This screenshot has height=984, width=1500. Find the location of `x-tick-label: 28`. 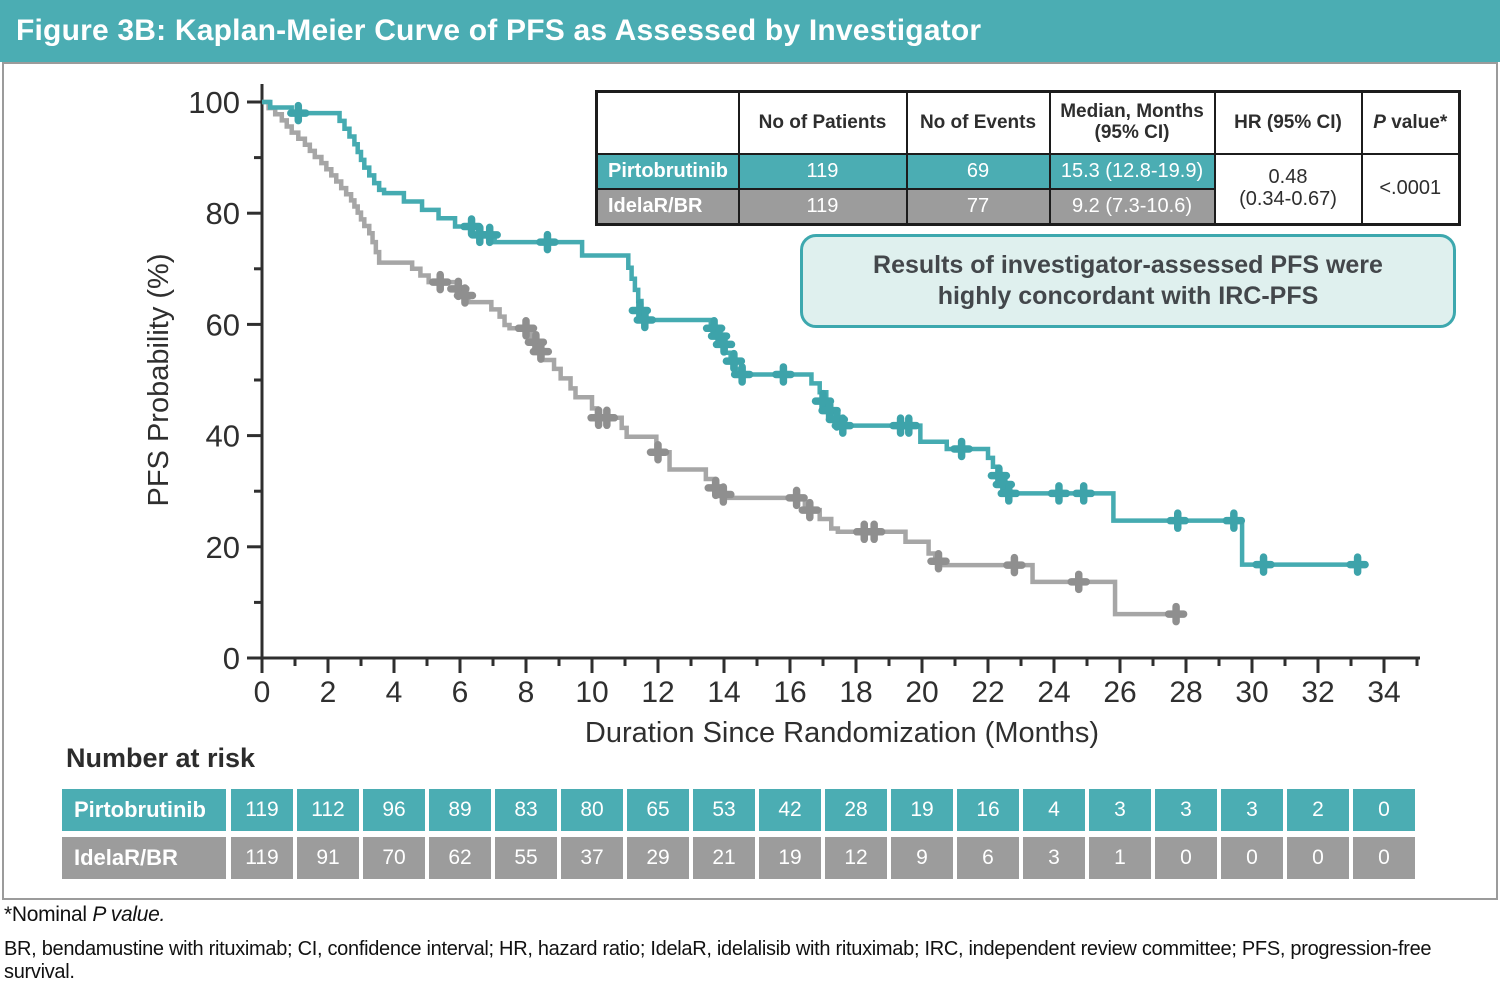

x-tick-label: 28 is located at coordinates (1185, 692).